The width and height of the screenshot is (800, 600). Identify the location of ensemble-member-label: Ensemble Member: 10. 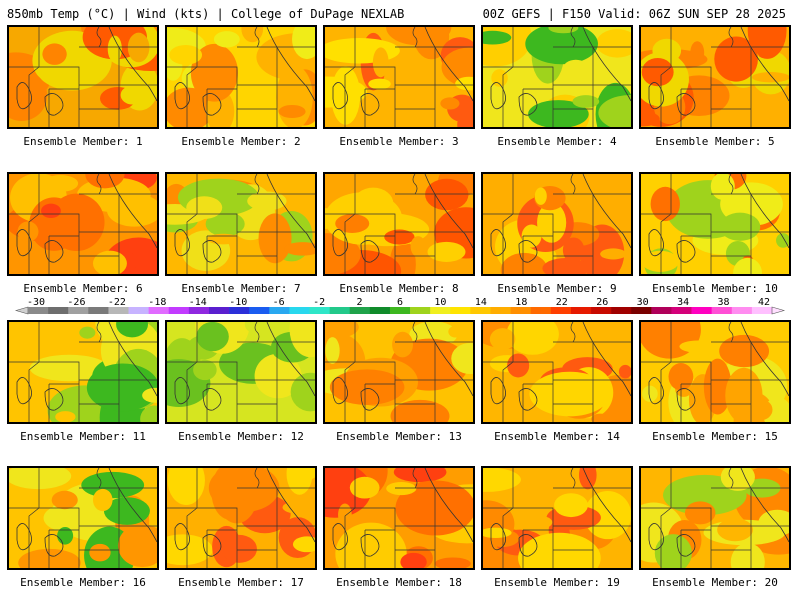
(715, 288).